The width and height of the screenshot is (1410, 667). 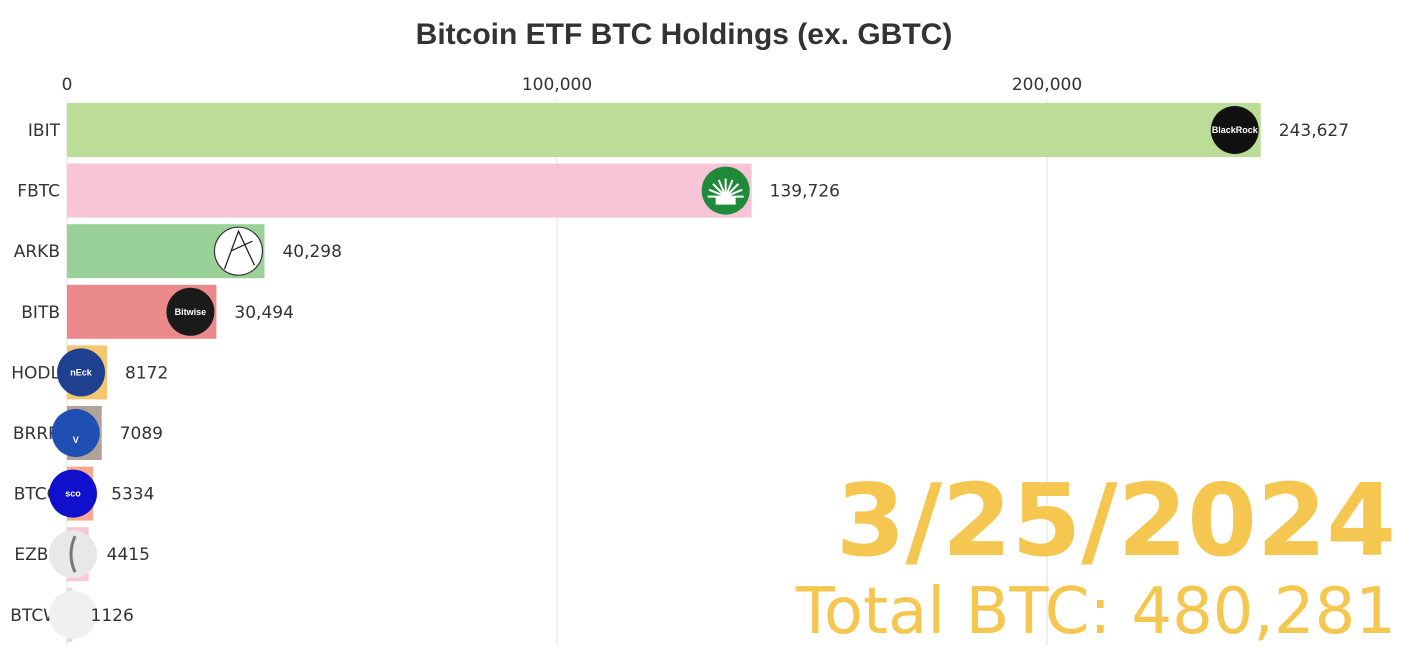 I want to click on bitwise-logo: Bitwise, so click(x=190, y=311).